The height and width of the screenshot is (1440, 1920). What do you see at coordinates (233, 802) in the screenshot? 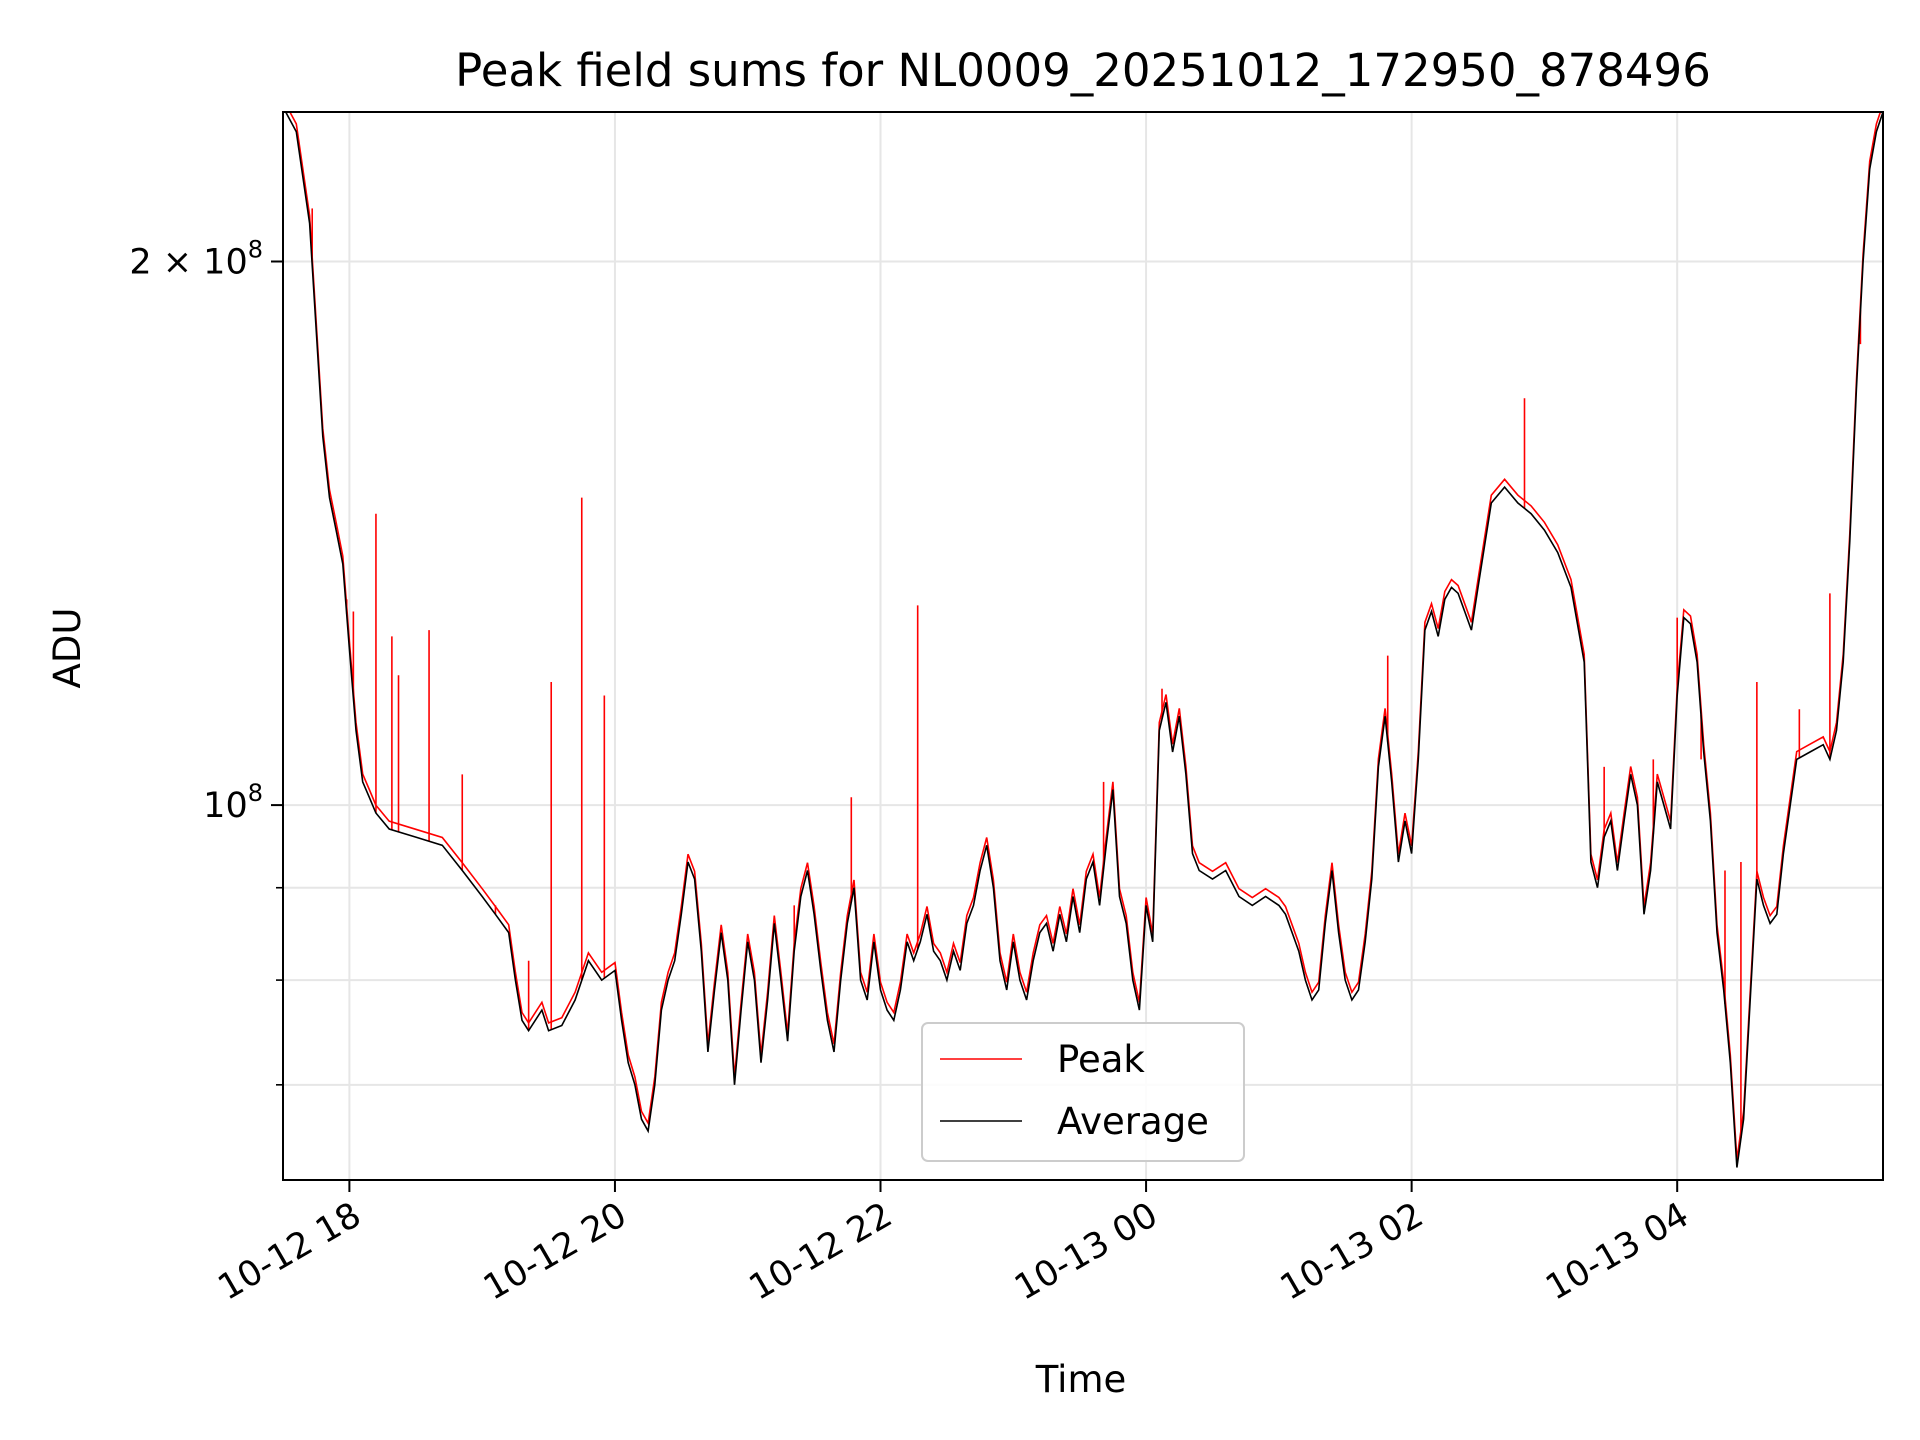
I see `y-tick-label: 108` at bounding box center [233, 802].